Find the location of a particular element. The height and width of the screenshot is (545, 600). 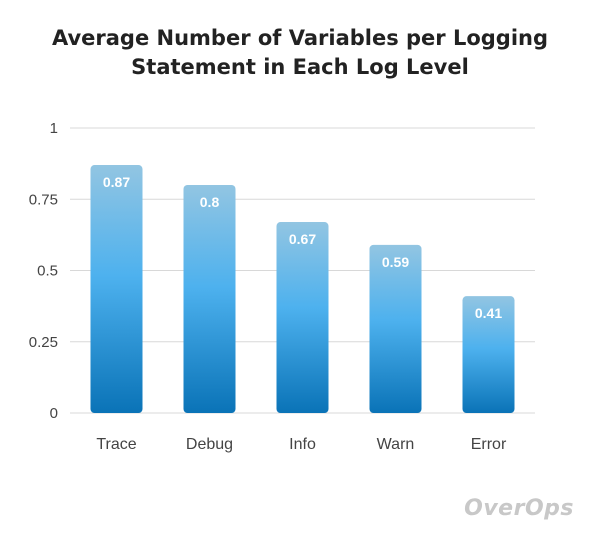

bar-trace is located at coordinates (116, 289).